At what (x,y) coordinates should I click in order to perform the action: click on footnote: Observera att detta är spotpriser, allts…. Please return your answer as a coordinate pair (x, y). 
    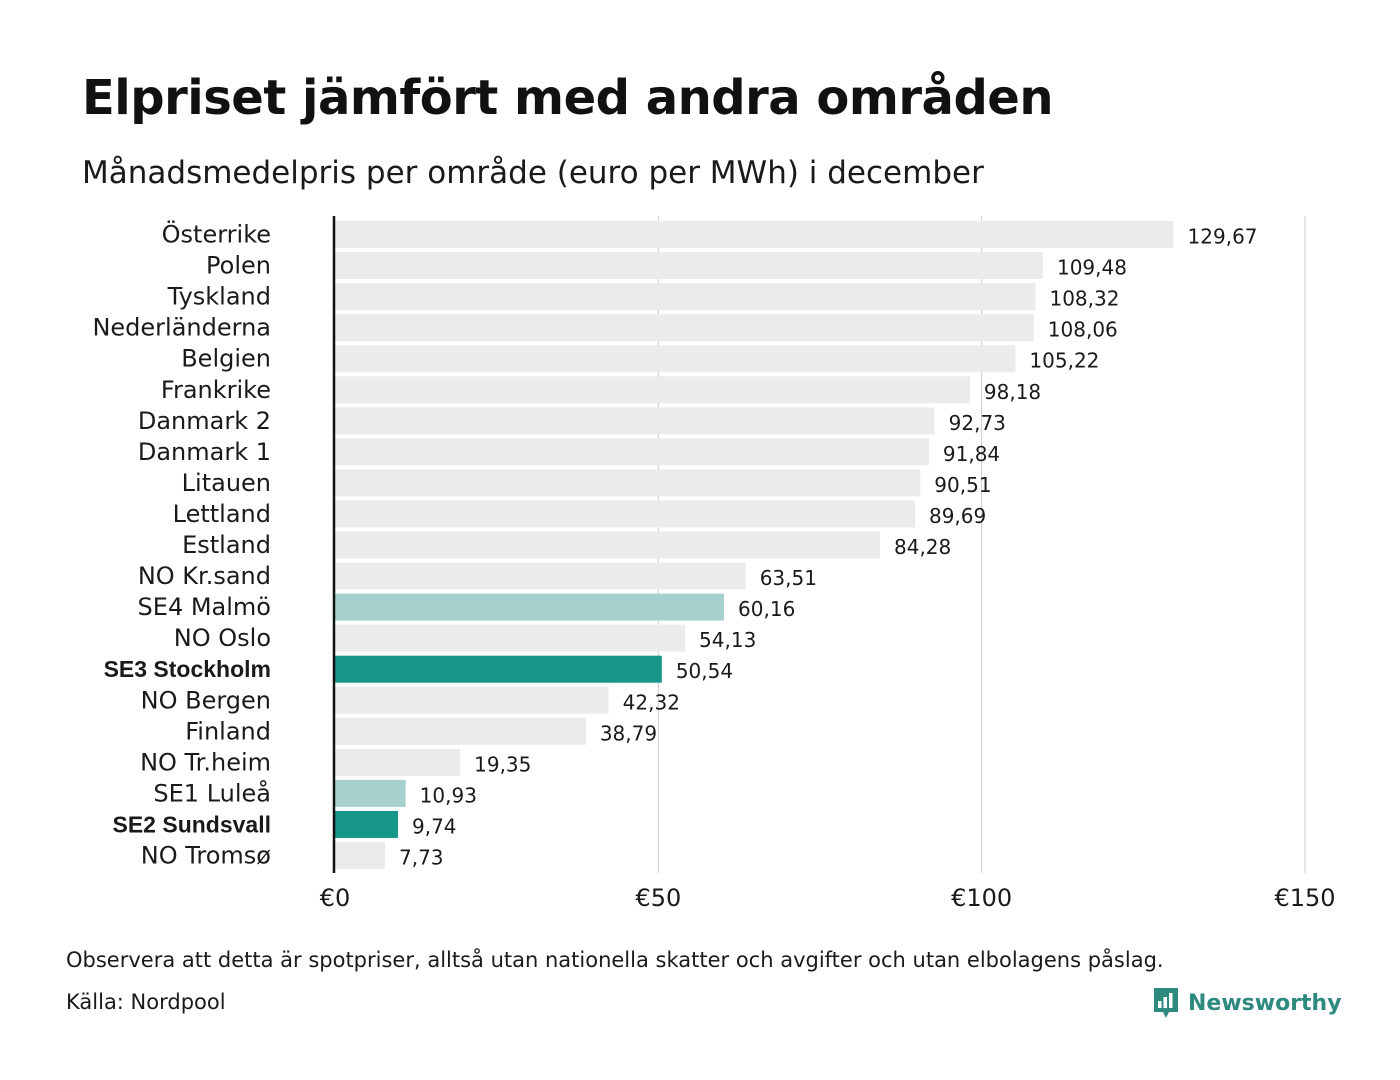
    Looking at the image, I should click on (615, 960).